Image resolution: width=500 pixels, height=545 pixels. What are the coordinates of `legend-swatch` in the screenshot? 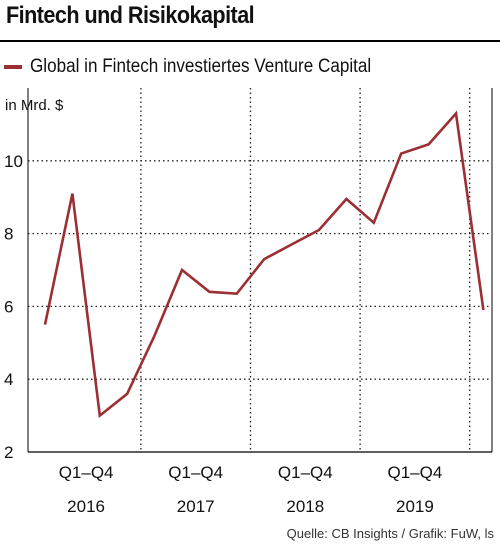 It's located at (13, 67).